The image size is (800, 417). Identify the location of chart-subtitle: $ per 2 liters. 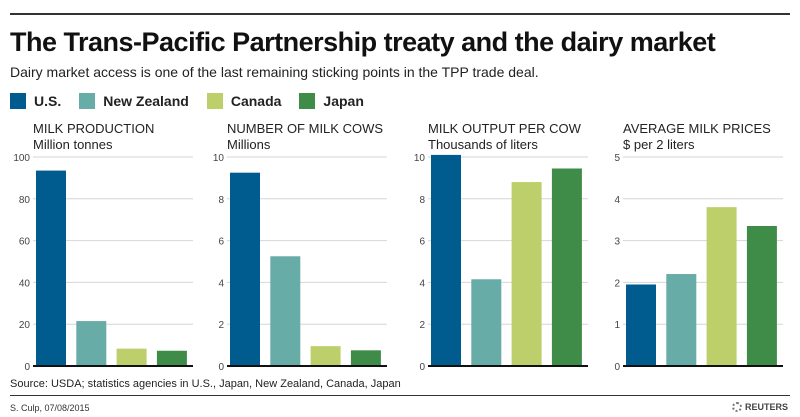
(659, 144).